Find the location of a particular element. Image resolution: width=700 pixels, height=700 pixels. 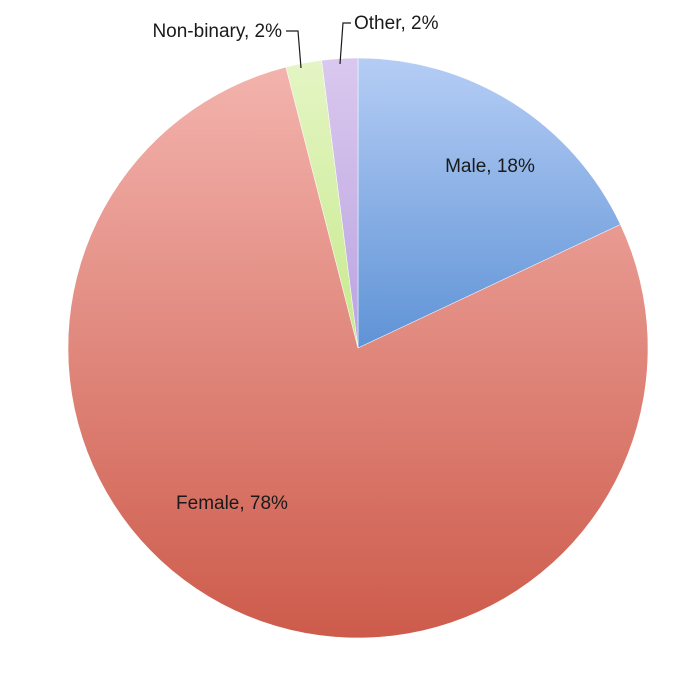

leader-line-nonbinary is located at coordinates (294, 49).